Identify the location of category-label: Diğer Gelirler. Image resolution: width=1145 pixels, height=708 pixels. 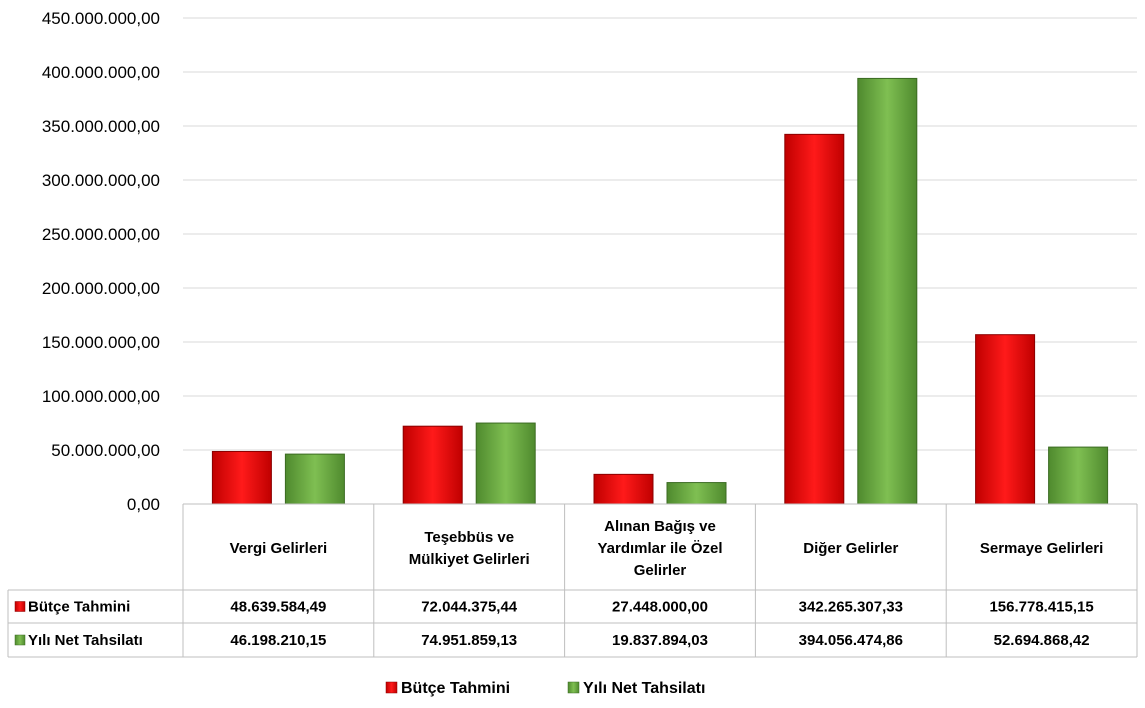
(850, 548).